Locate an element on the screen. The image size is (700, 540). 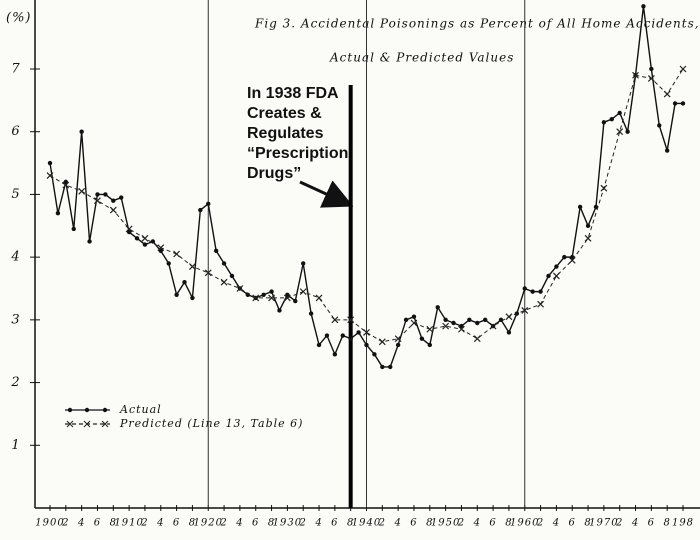
x-tick-label: 8 is located at coordinates (113, 523).